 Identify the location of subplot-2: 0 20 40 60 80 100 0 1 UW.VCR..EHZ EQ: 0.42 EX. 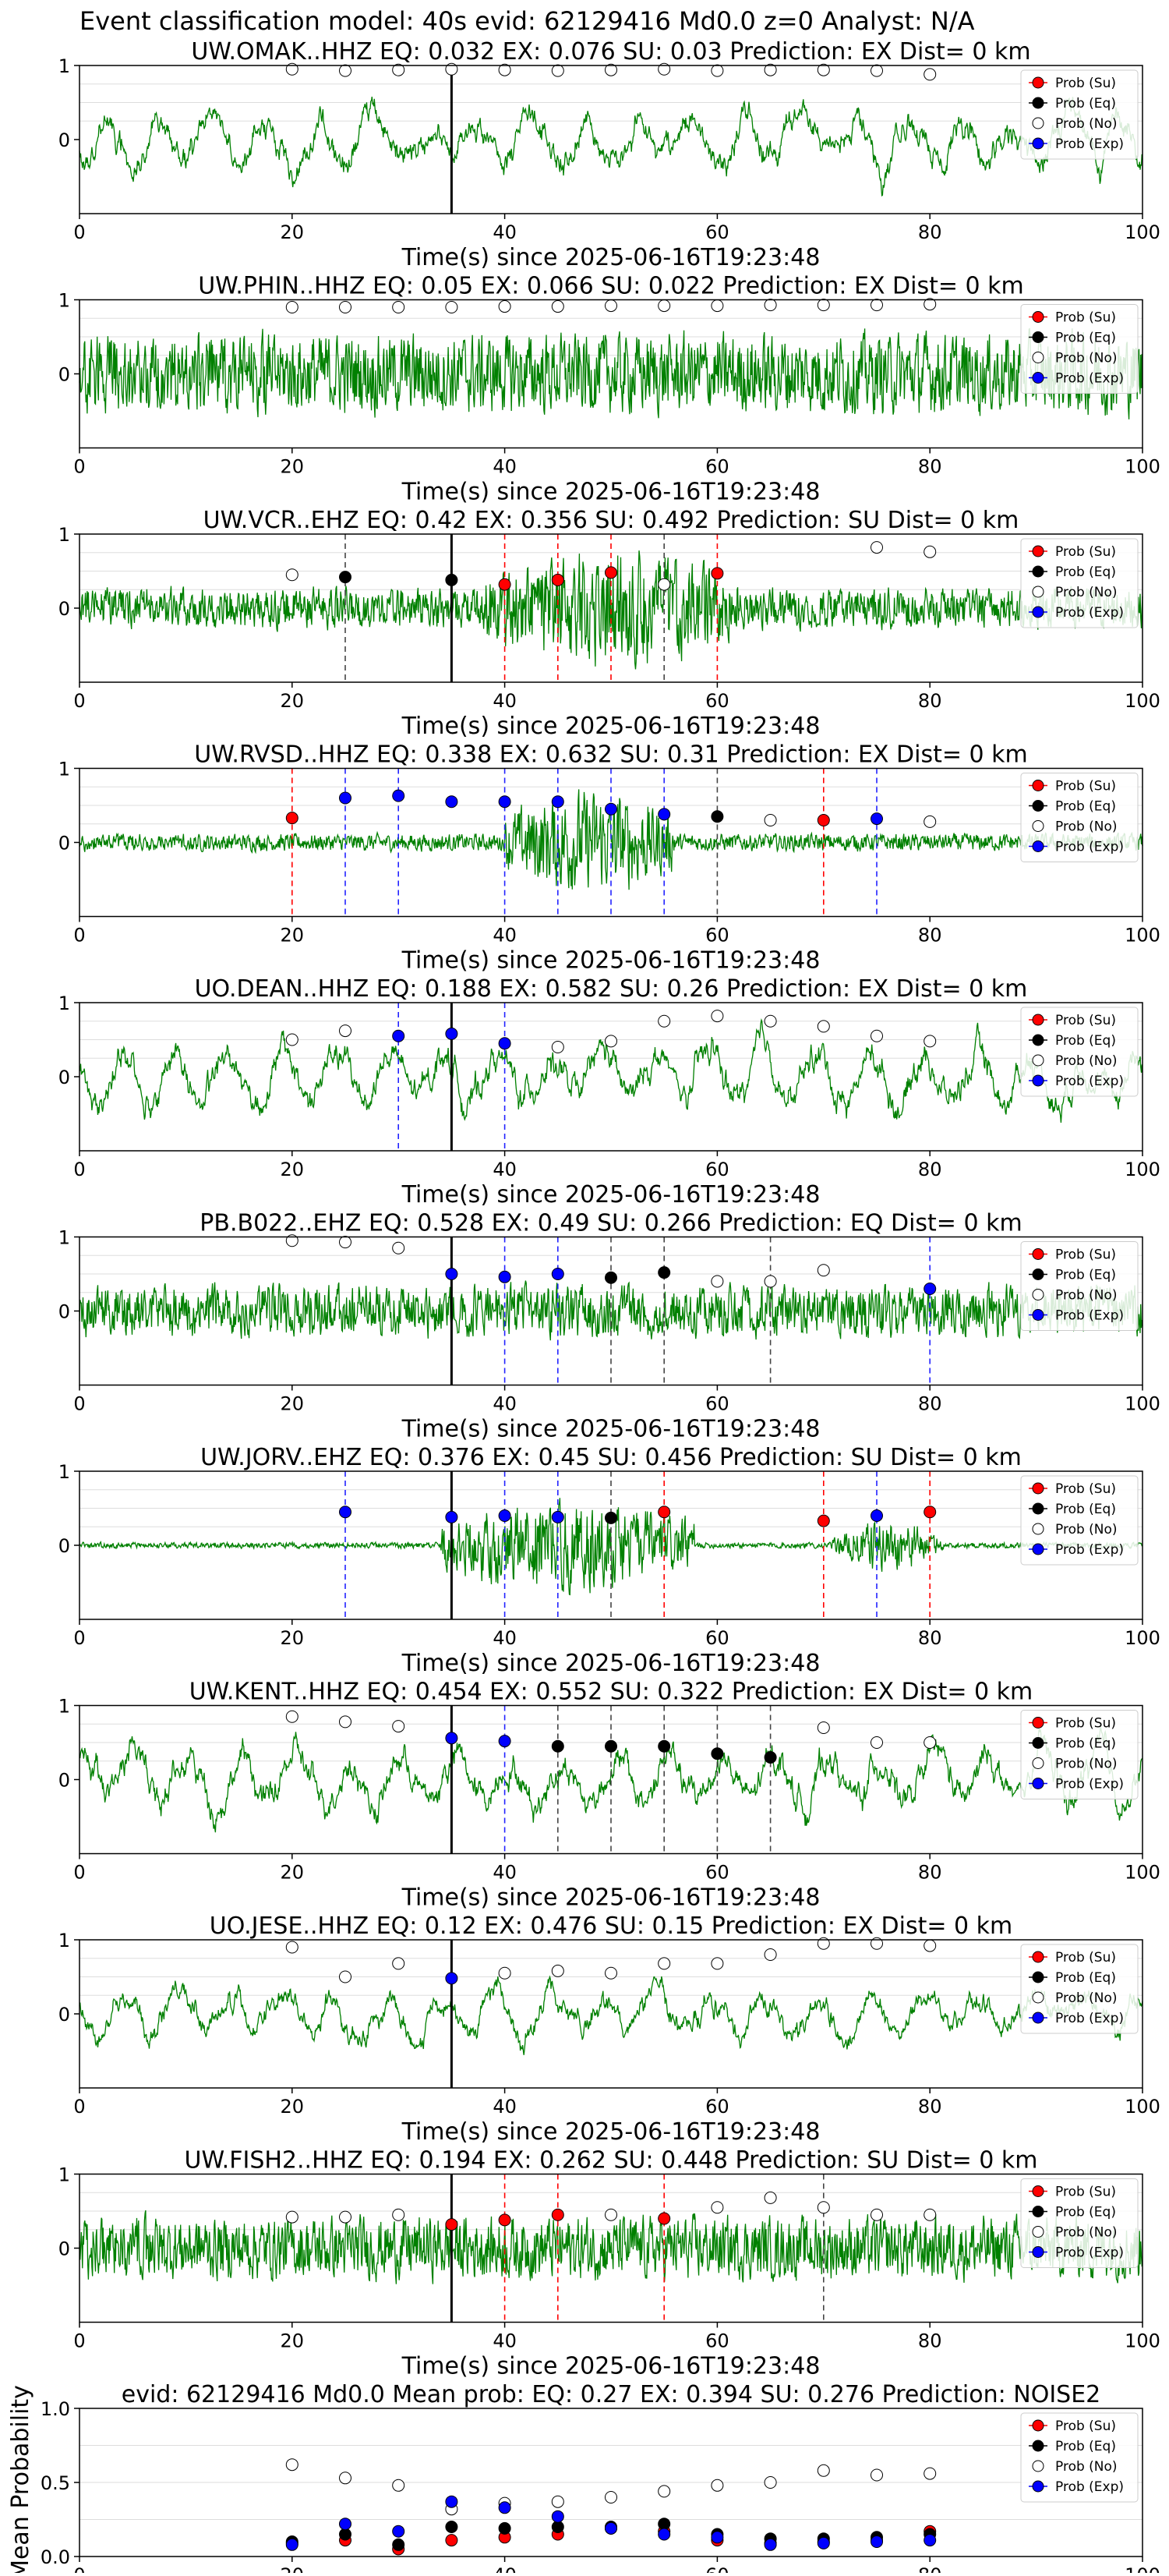
(609, 623).